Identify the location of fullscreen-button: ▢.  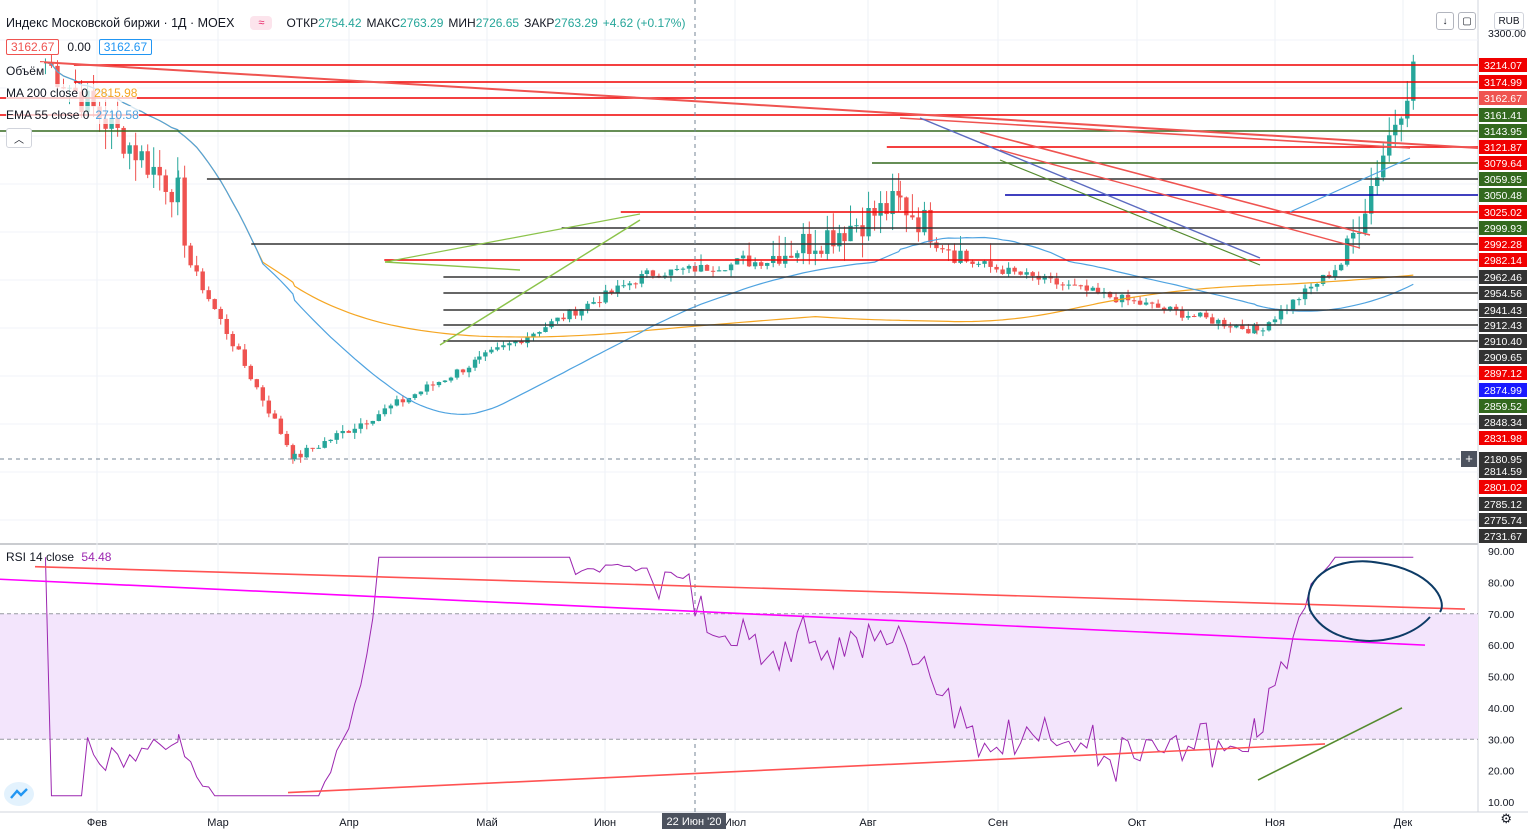
(1467, 21).